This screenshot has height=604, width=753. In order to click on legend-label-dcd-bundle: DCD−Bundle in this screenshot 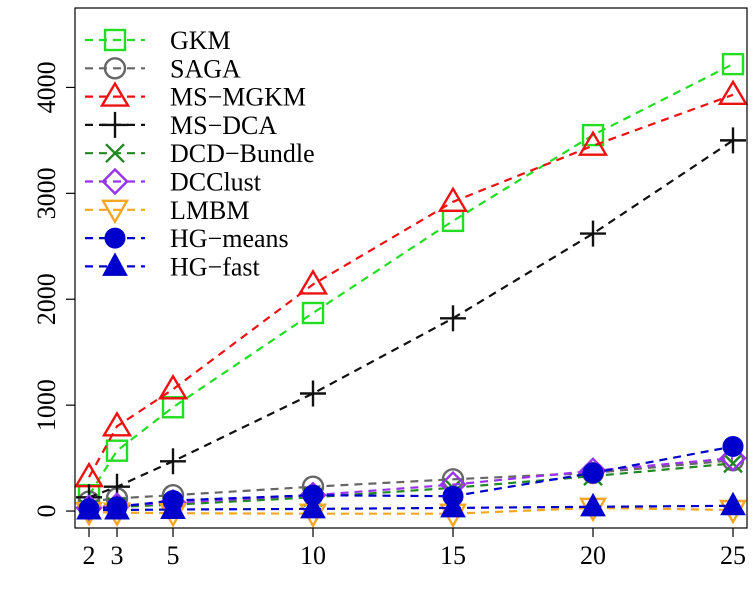, I will do `click(242, 153)`.